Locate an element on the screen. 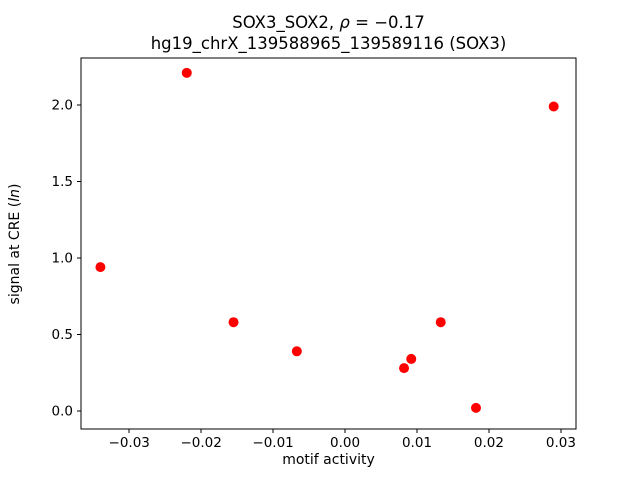 The height and width of the screenshot is (480, 640). y-axis-label: signal at CRE (ln) is located at coordinates (15, 244).